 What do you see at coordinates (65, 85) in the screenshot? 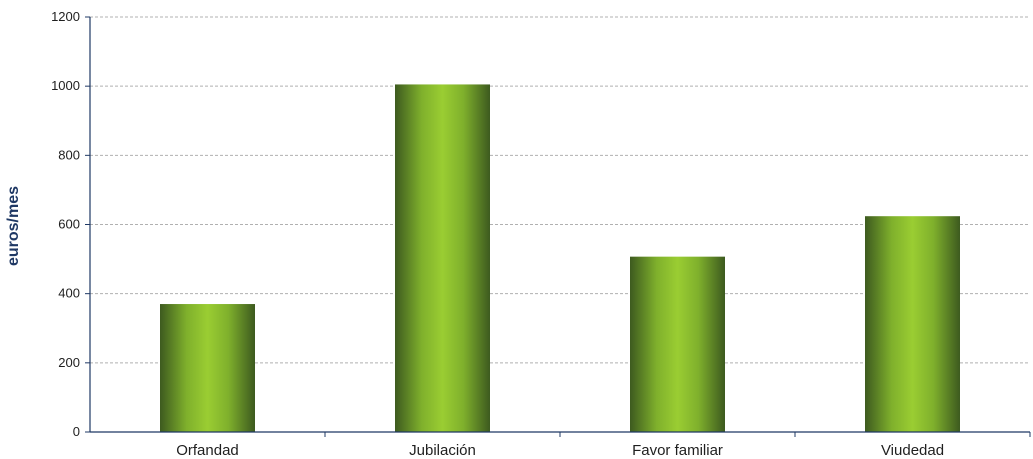
I see `y-tick-label: 1000` at bounding box center [65, 85].